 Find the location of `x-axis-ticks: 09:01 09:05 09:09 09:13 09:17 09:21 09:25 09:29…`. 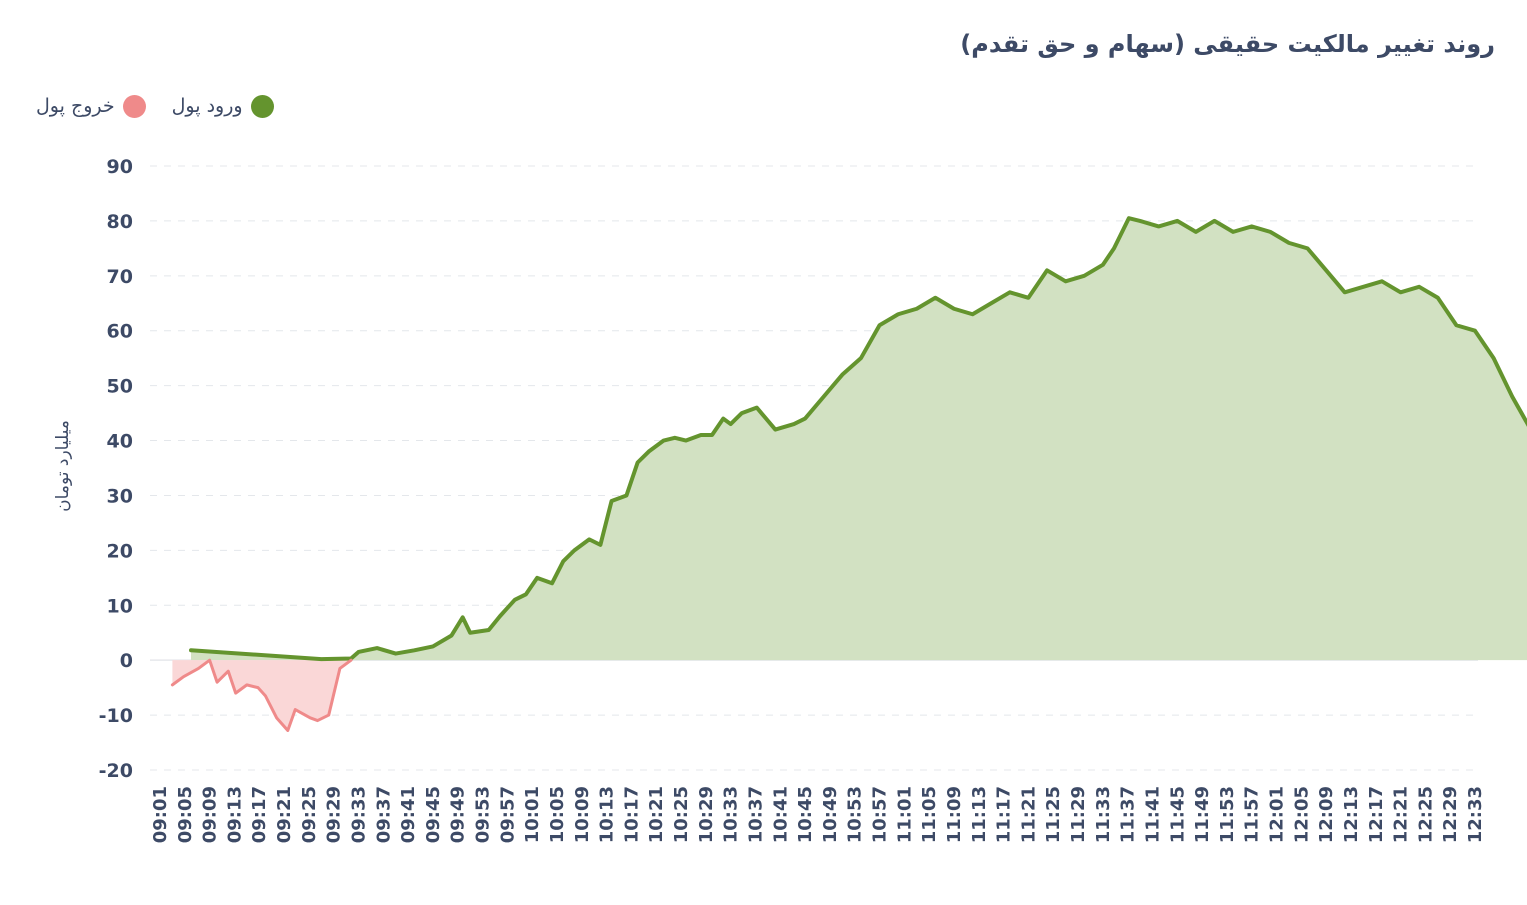

x-axis-ticks: 09:01 09:05 09:09 09:13 09:17 09:21 09:25 09:29… is located at coordinates (818, 814).